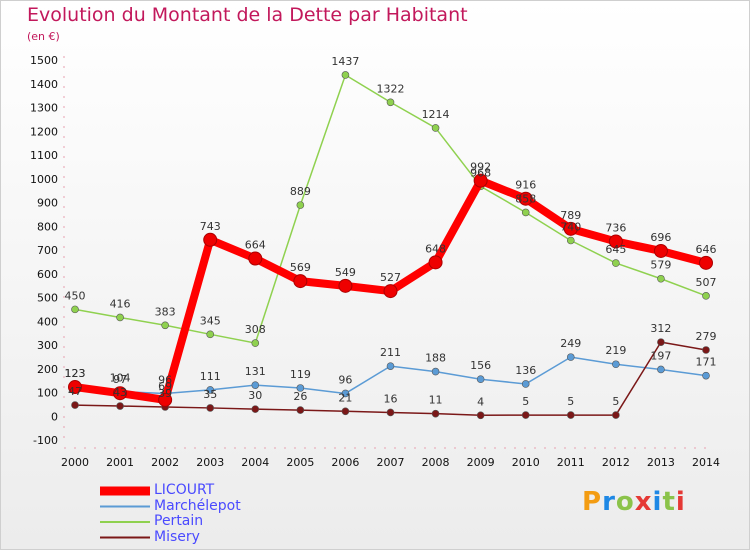 This screenshot has height=550, width=750. Describe the element at coordinates (391, 88) in the screenshot. I see `data-label: 1322` at that location.